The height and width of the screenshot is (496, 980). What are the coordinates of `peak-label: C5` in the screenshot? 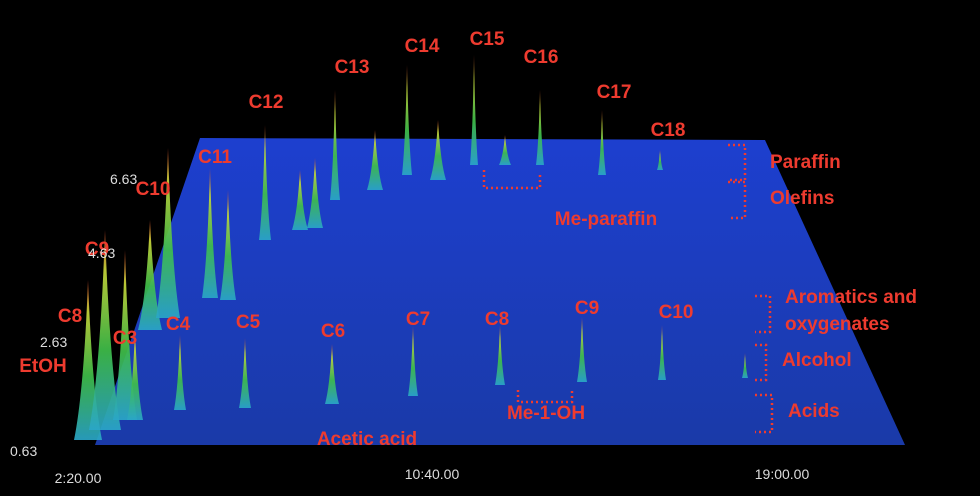 It's located at (248, 322).